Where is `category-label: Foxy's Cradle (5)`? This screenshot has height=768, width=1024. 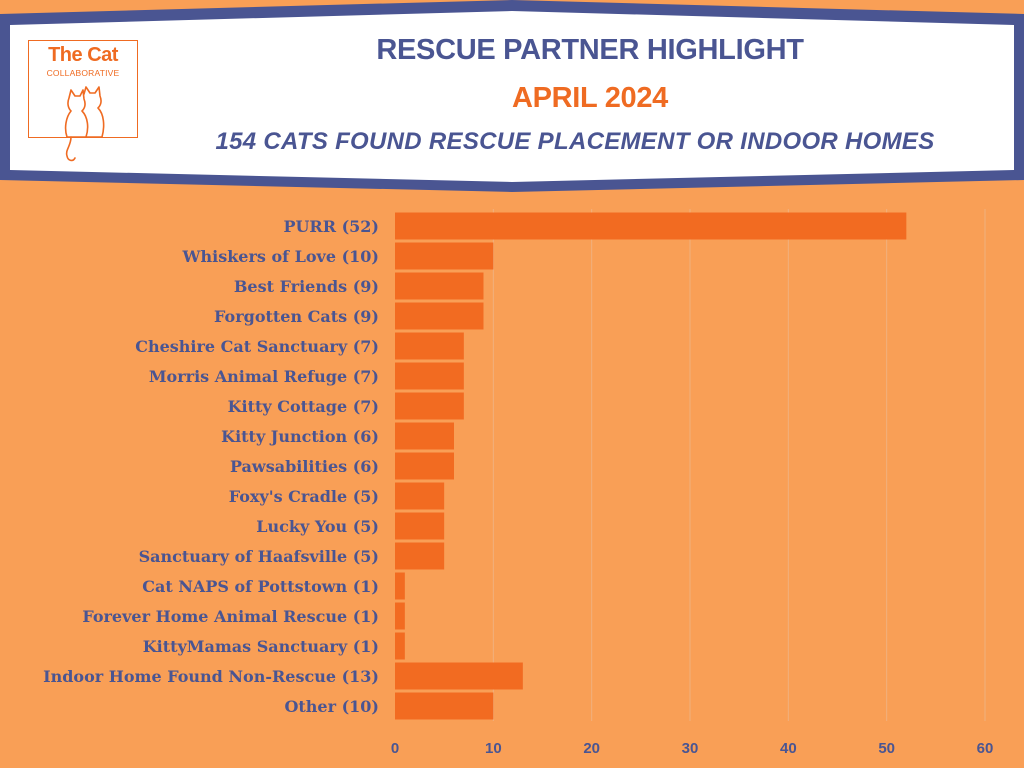 category-label: Foxy's Cradle (5) is located at coordinates (304, 496).